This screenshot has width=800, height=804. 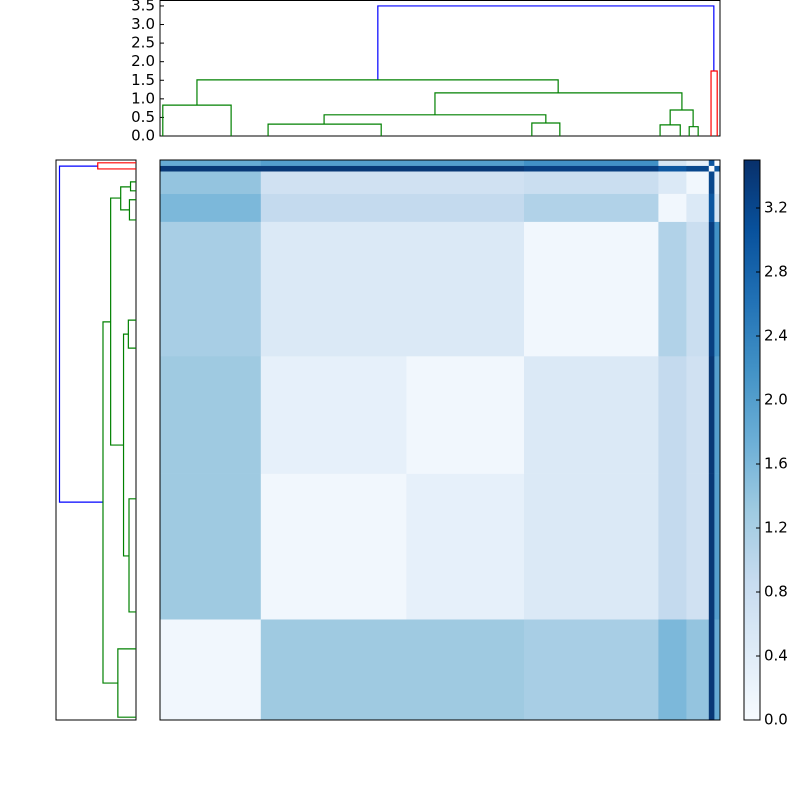 I want to click on colorbar-tick-label: 0.4, so click(x=776, y=656).